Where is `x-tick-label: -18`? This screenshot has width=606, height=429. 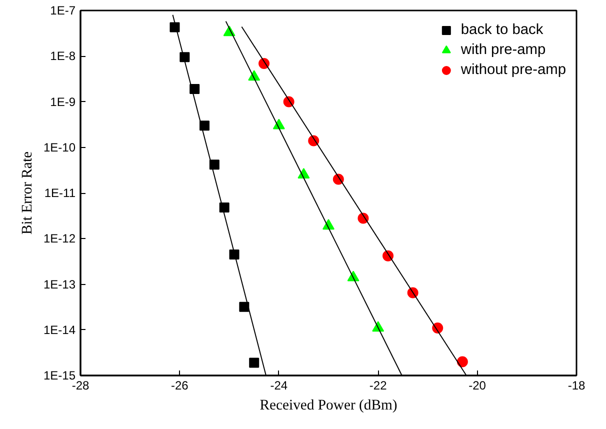 x-tick-label: -18 is located at coordinates (577, 385).